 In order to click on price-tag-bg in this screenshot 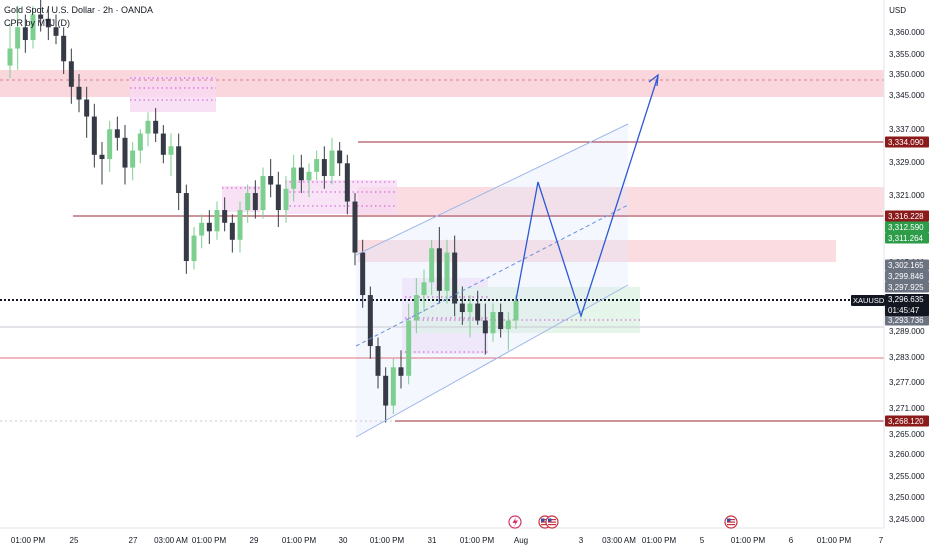, I will do `click(907, 287)`.